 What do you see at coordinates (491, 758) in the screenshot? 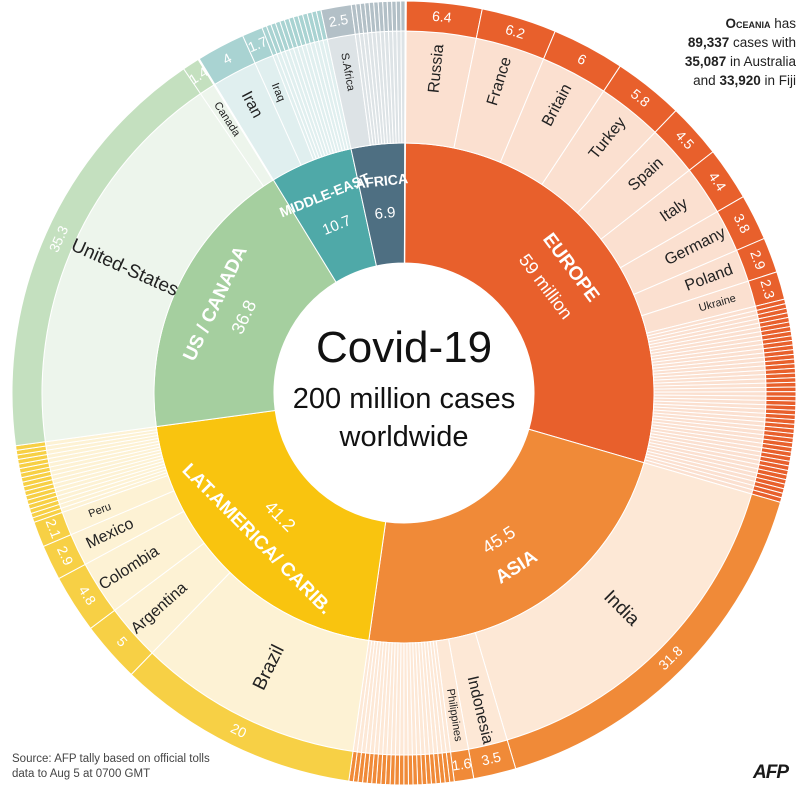
I see `country-value-indonesia: 3.5` at bounding box center [491, 758].